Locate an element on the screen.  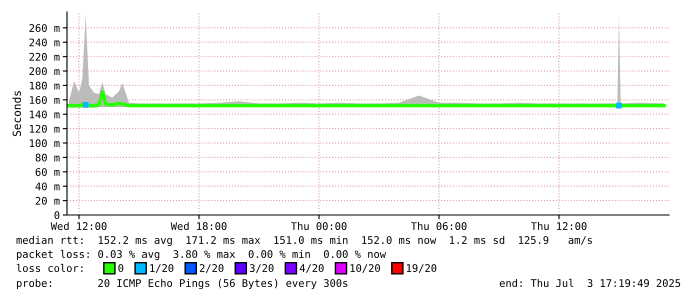
y-axis-title: Seconds is located at coordinates (16, 113).